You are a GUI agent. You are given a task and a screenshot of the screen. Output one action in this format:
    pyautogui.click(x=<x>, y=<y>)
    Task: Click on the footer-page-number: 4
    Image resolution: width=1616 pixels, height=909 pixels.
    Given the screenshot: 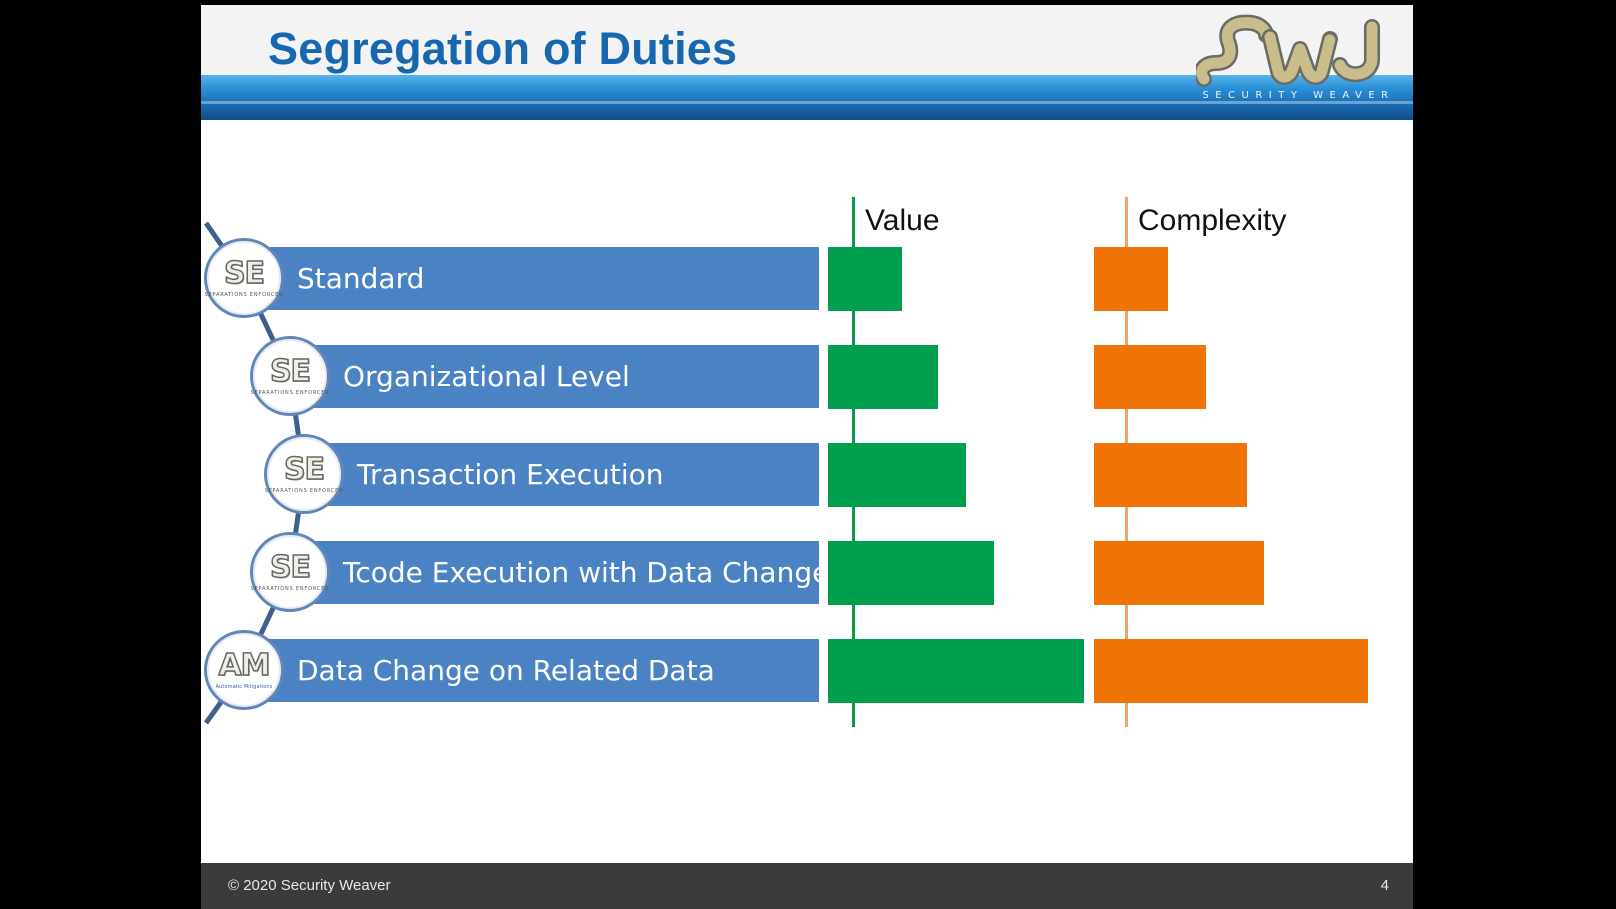 What is the action you would take?
    pyautogui.click(x=1384, y=885)
    